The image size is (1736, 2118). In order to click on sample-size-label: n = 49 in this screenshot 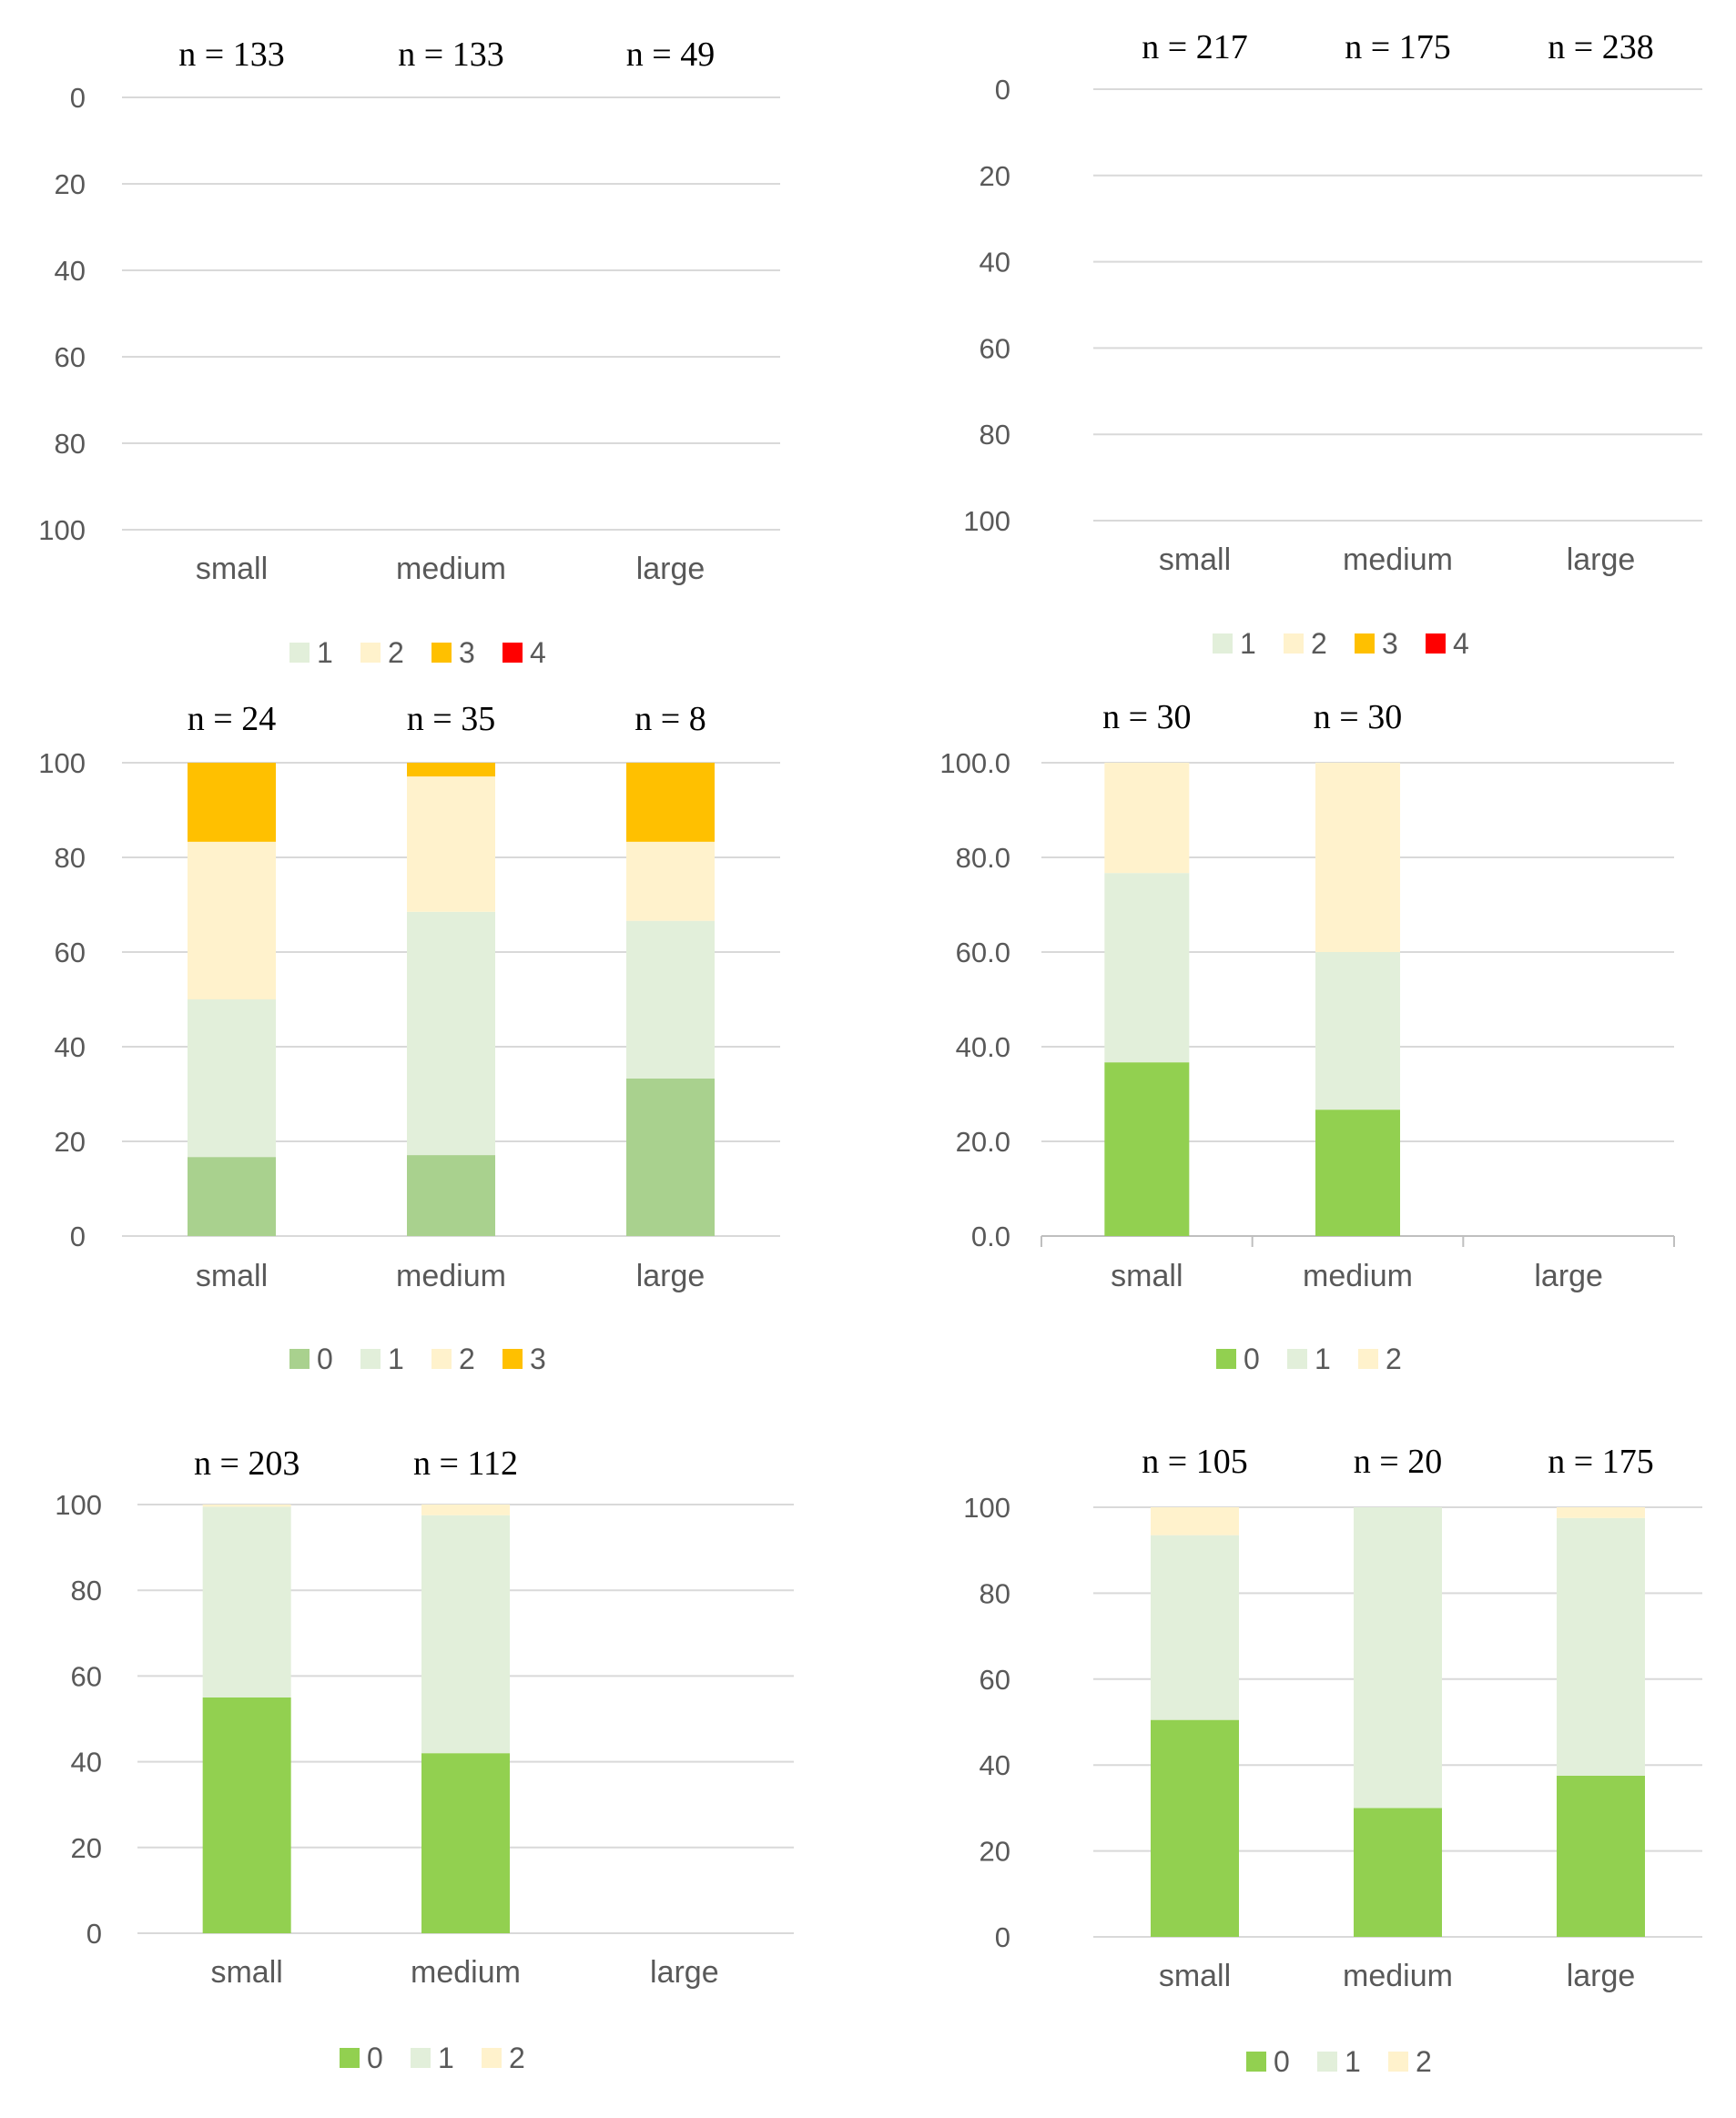, I will do `click(671, 54)`.